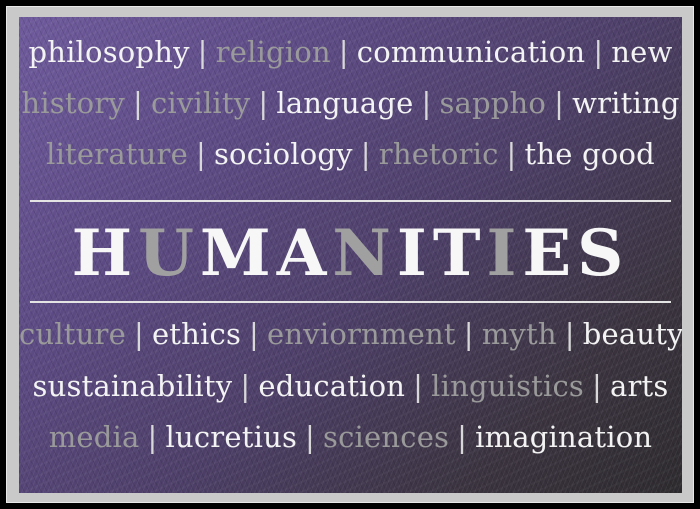 The width and height of the screenshot is (700, 509). Describe the element at coordinates (364, 253) in the screenshot. I see `title-letter: N` at that location.